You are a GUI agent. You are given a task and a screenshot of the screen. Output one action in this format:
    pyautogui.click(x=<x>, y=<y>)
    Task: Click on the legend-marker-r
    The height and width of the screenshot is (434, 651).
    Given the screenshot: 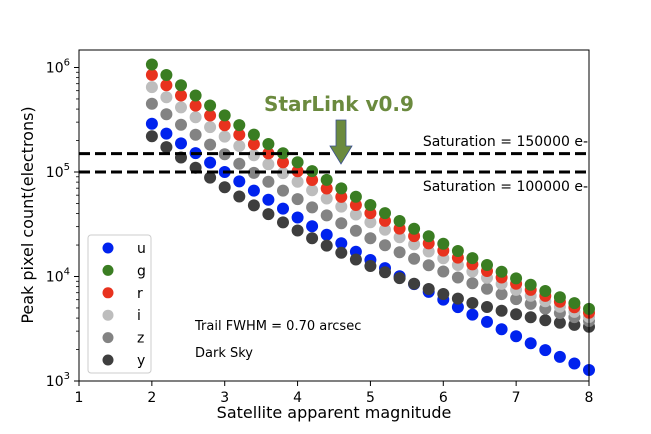 What is the action you would take?
    pyautogui.click(x=108, y=293)
    